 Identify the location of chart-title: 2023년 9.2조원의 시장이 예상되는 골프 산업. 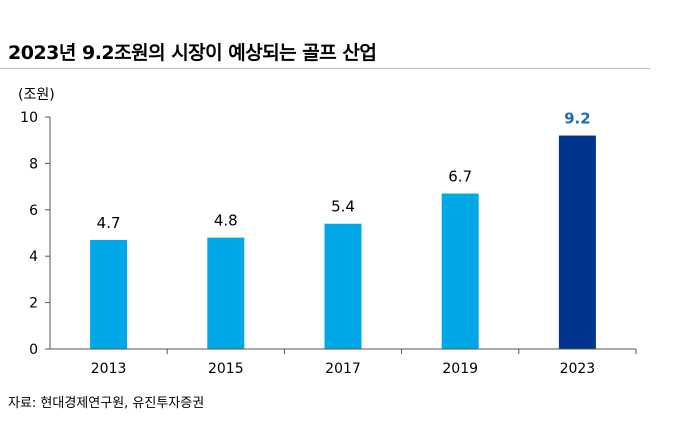
(192, 53).